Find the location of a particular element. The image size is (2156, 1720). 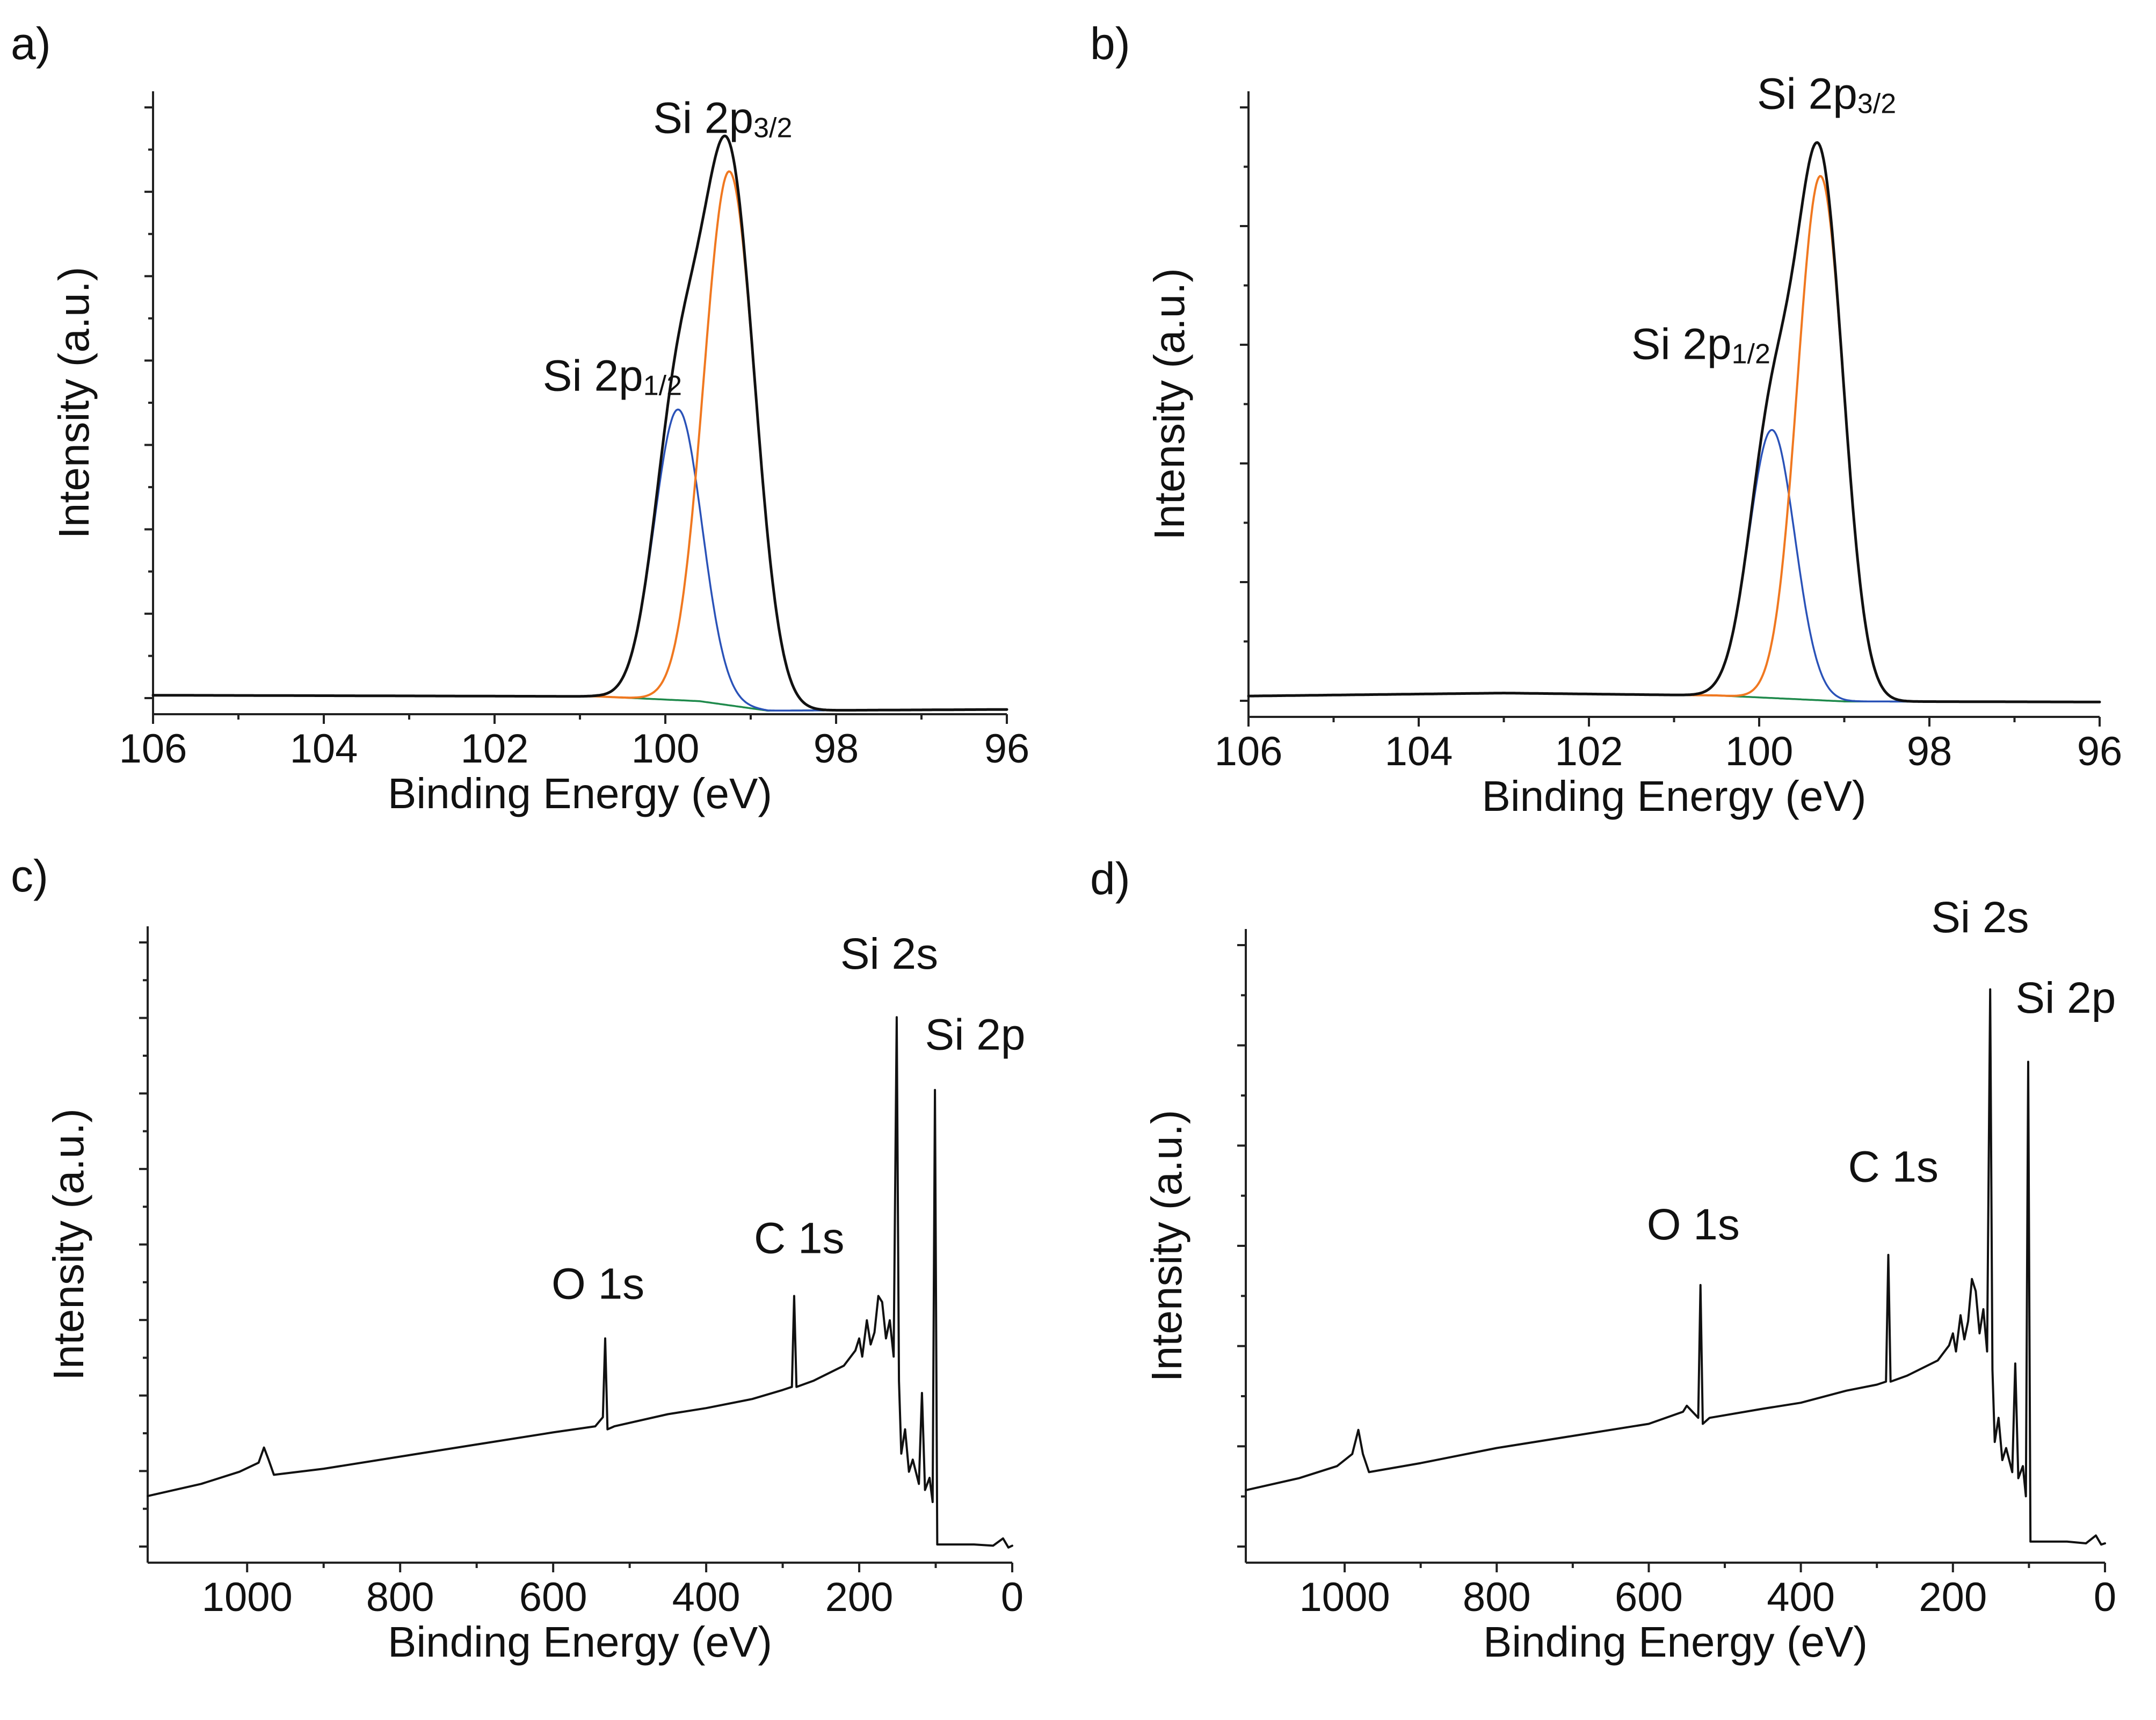

panel-letter: d) is located at coordinates (1110, 878).